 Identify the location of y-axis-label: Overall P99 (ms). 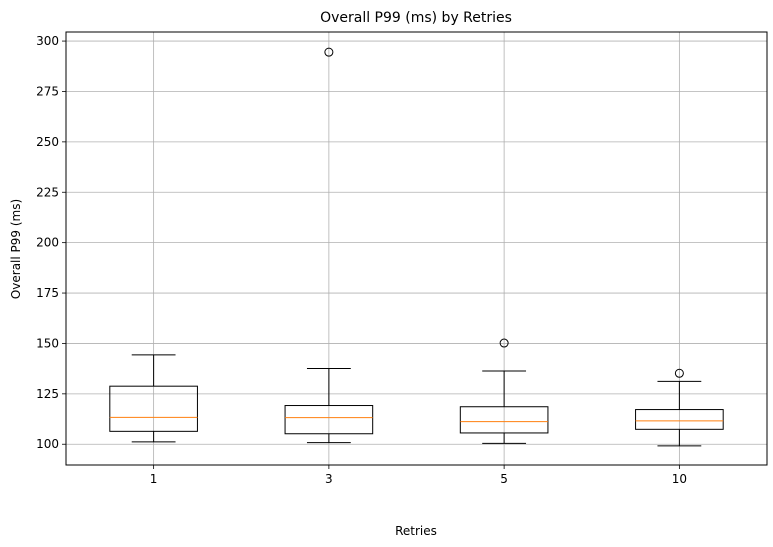
(16, 249).